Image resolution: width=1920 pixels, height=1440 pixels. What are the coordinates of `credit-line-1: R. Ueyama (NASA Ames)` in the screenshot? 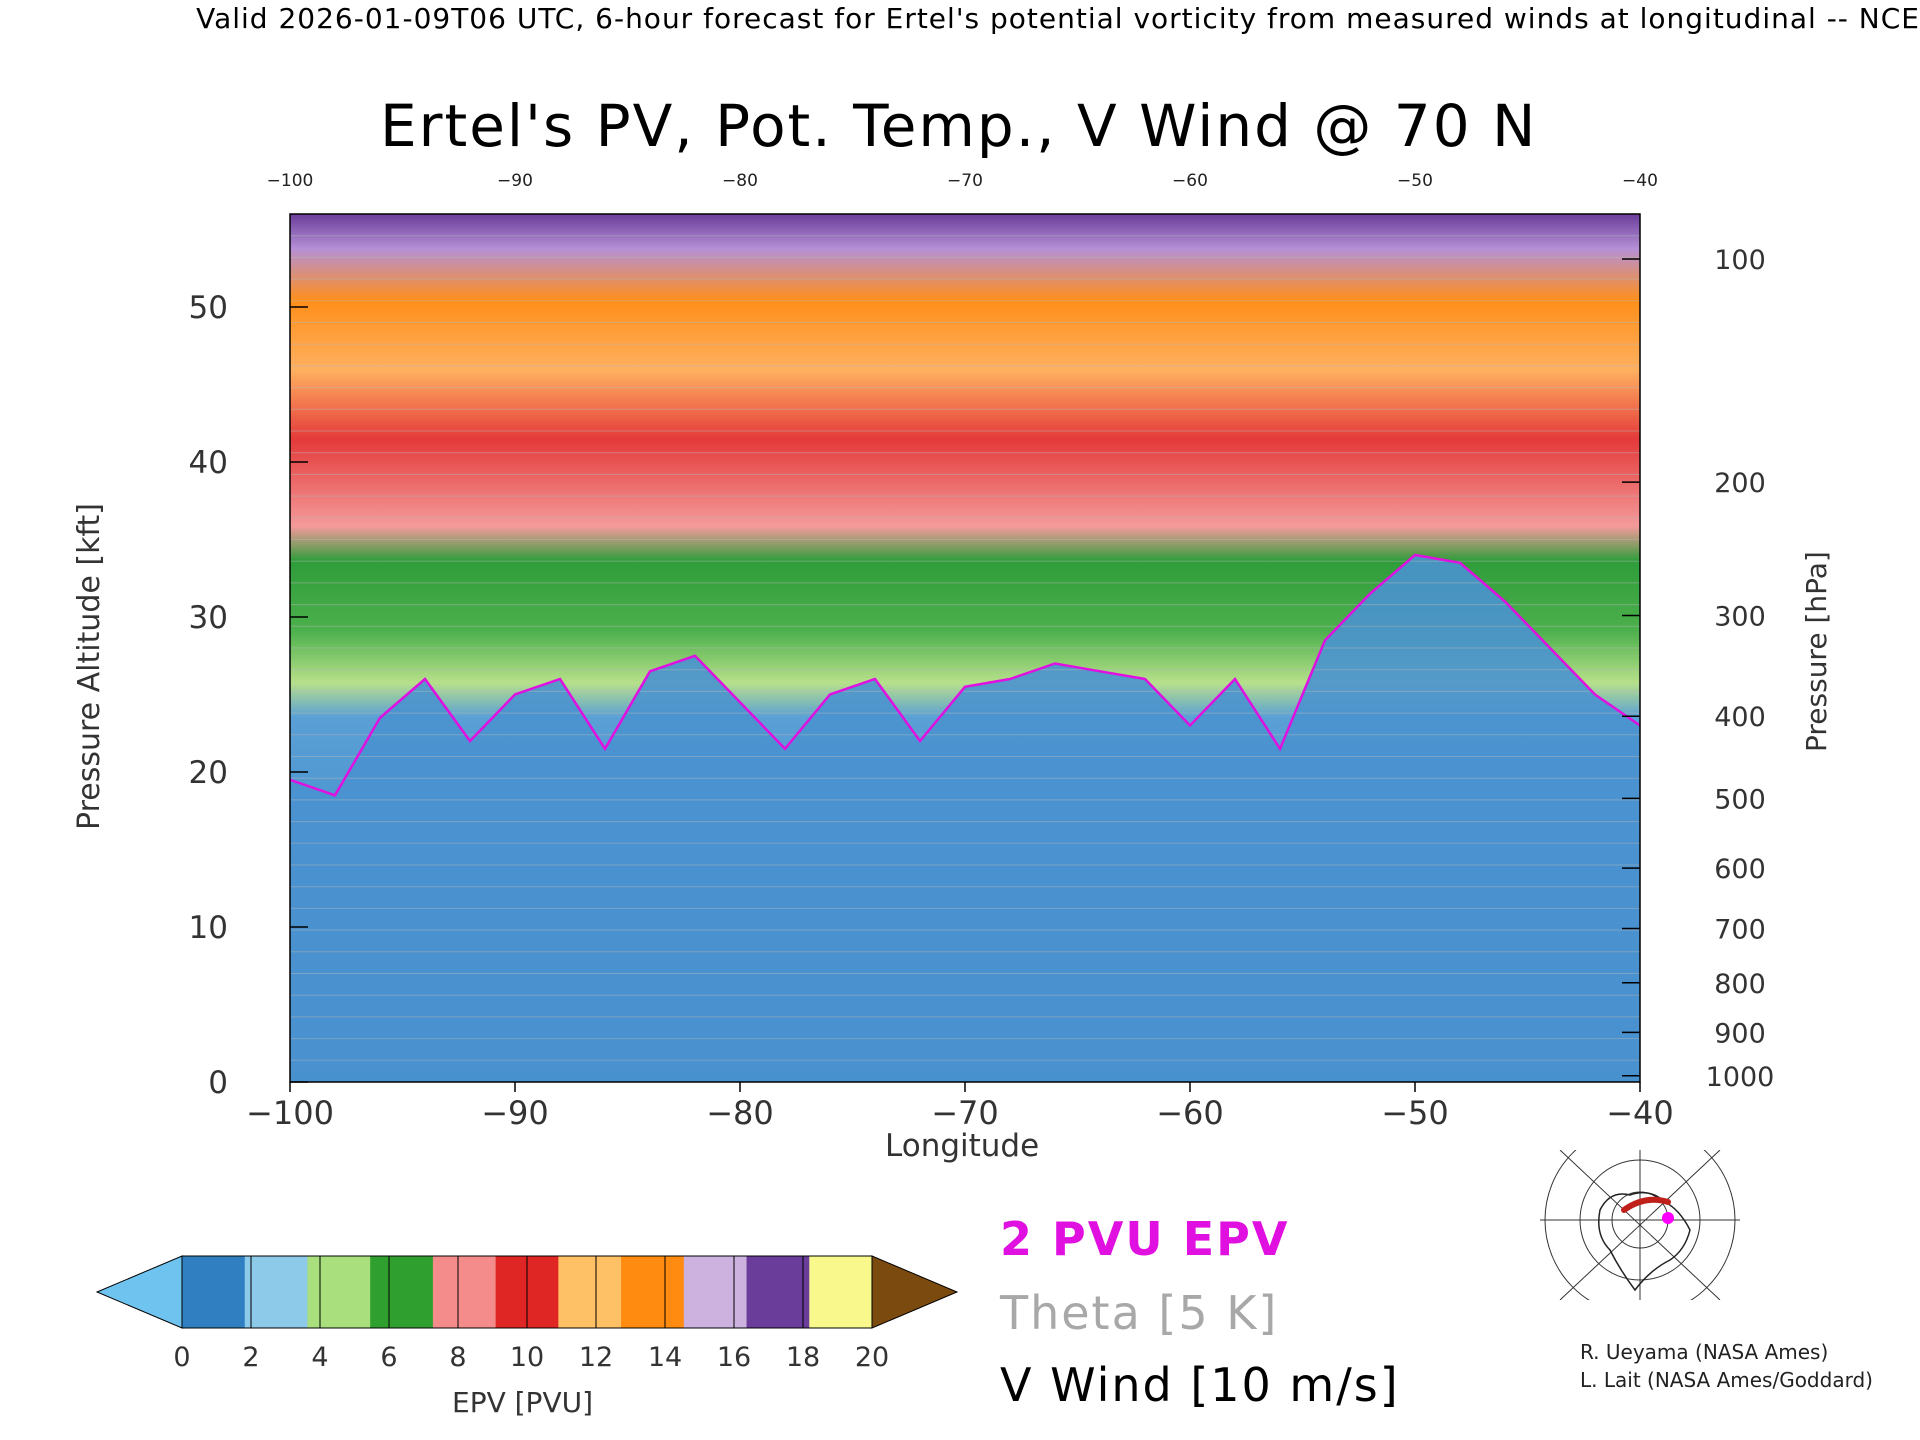 It's located at (1704, 1352).